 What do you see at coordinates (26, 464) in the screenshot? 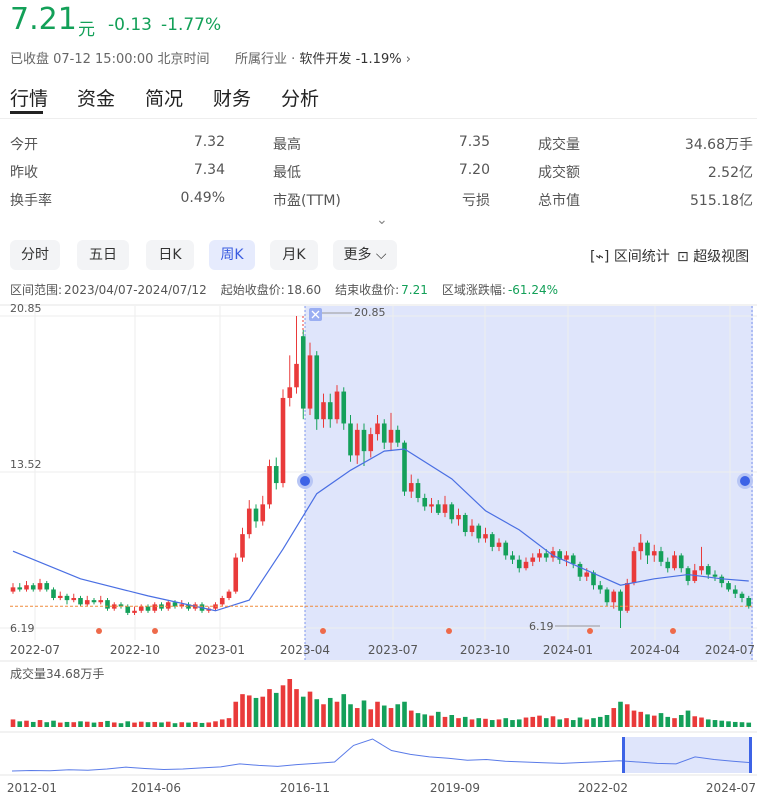
I see `y-tick-label: 13.52` at bounding box center [26, 464].